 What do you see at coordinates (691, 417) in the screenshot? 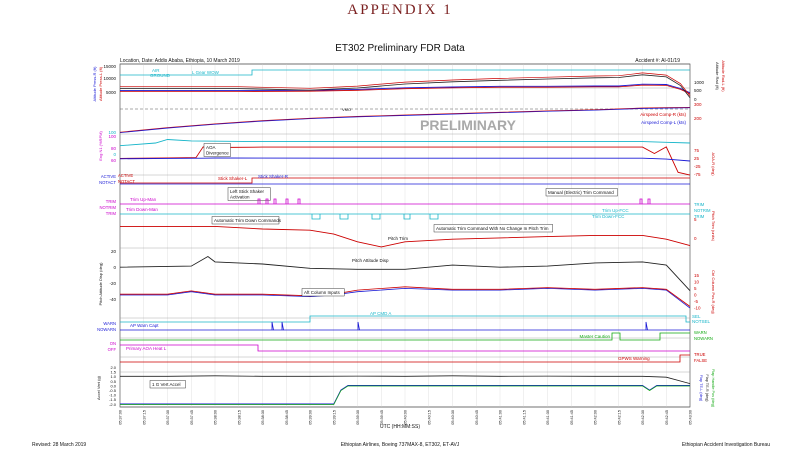
I see `x-tick-label: 05:43:00` at bounding box center [691, 417].